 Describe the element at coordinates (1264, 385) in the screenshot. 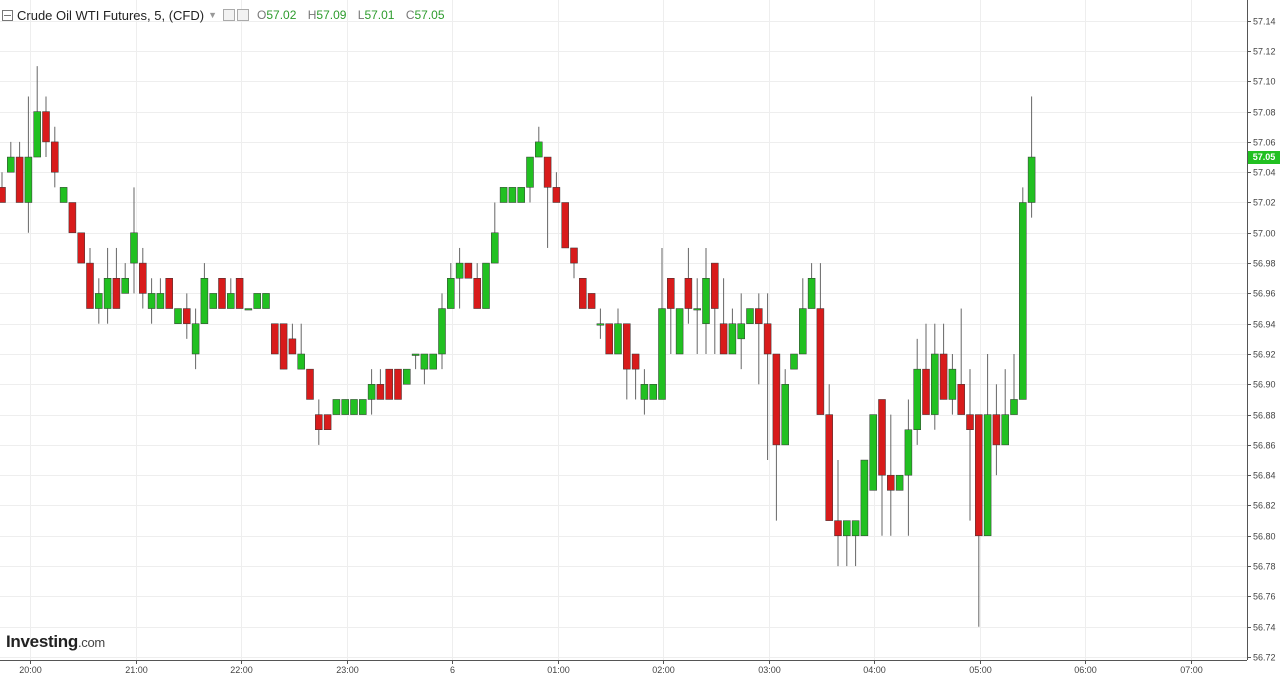

I see `y-tick-label: 56.90` at that location.